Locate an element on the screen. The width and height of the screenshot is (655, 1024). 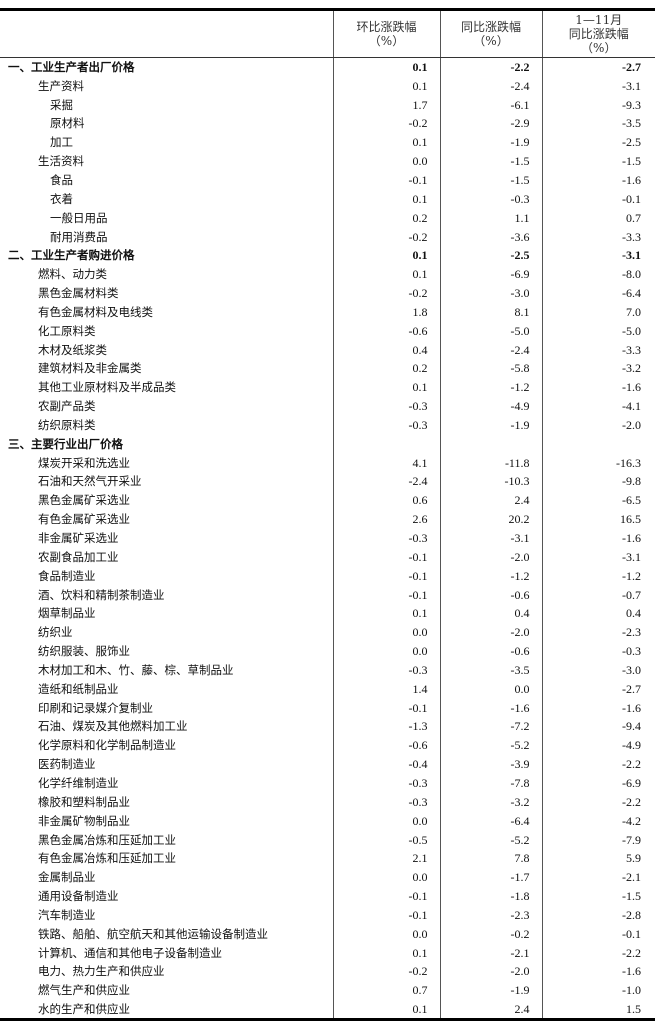
ytd-value: -2.1 is located at coordinates (598, 877).